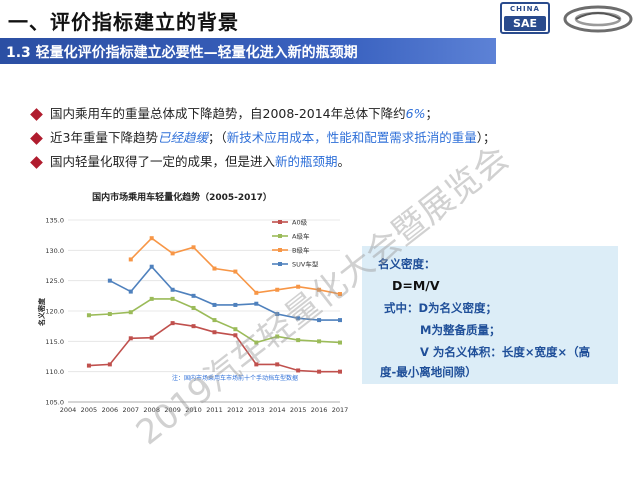 The width and height of the screenshot is (640, 480). What do you see at coordinates (301, 250) in the screenshot?
I see `legend-label: B级车` at bounding box center [301, 250].